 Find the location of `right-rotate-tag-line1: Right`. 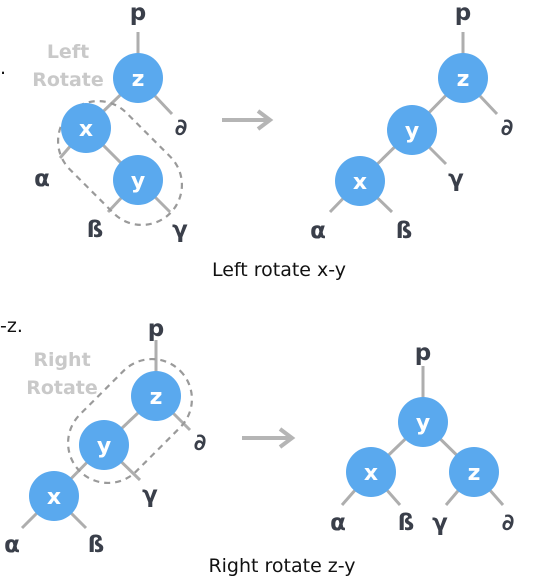

right-rotate-tag-line1: Right is located at coordinates (61, 360).